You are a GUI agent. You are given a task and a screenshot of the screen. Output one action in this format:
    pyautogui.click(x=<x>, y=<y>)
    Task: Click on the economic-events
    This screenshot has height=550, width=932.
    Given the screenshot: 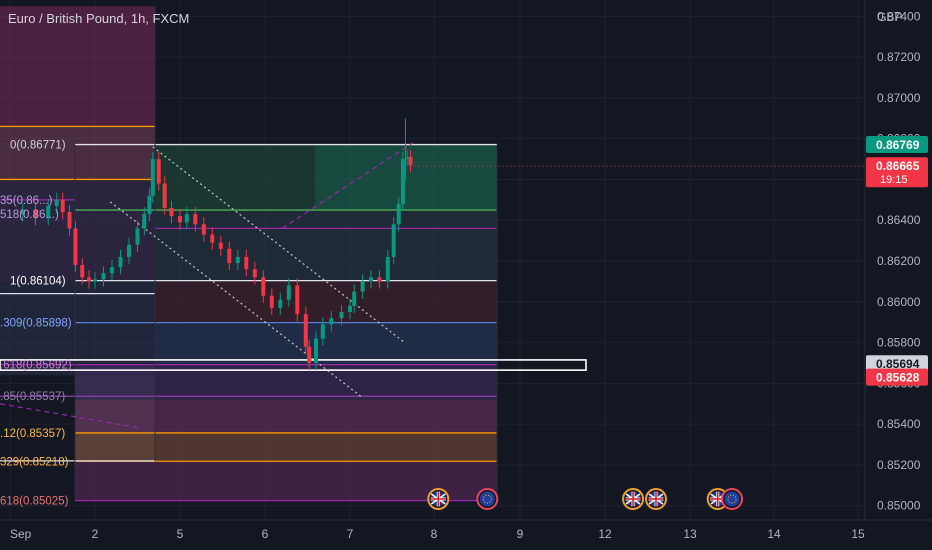 What is the action you would take?
    pyautogui.click(x=585, y=499)
    